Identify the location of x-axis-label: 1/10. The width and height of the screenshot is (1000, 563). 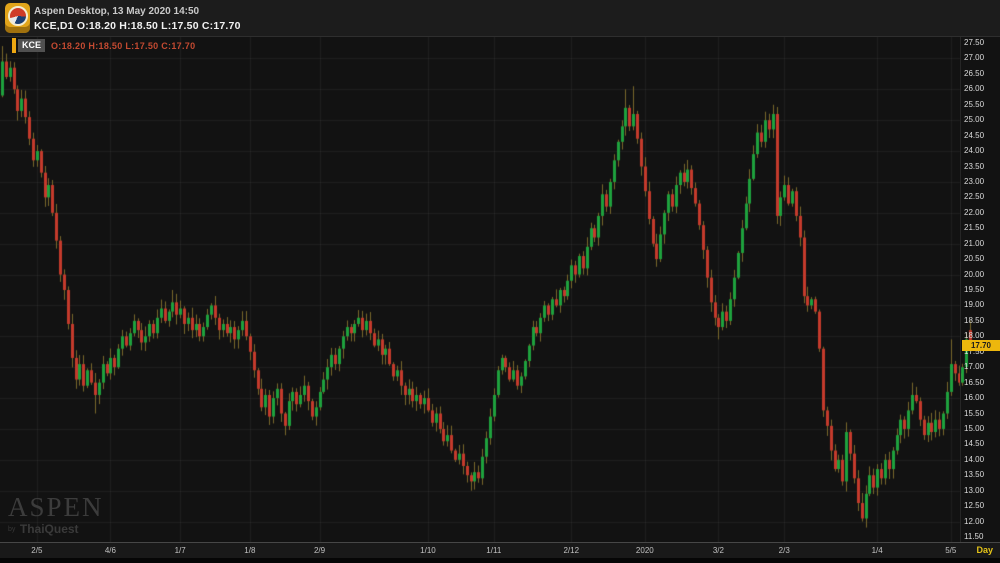
(428, 550).